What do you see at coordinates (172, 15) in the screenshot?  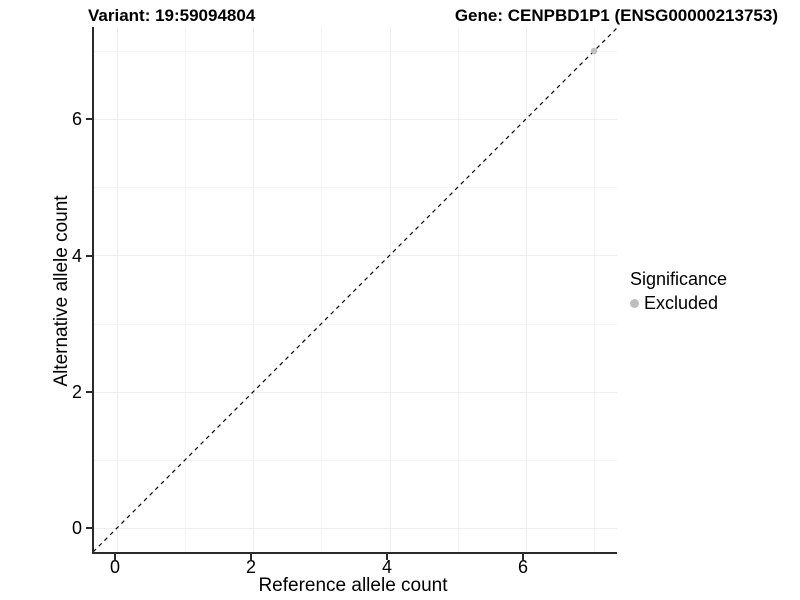 I see `plot-title-variant: Variant: 19:59094804` at bounding box center [172, 15].